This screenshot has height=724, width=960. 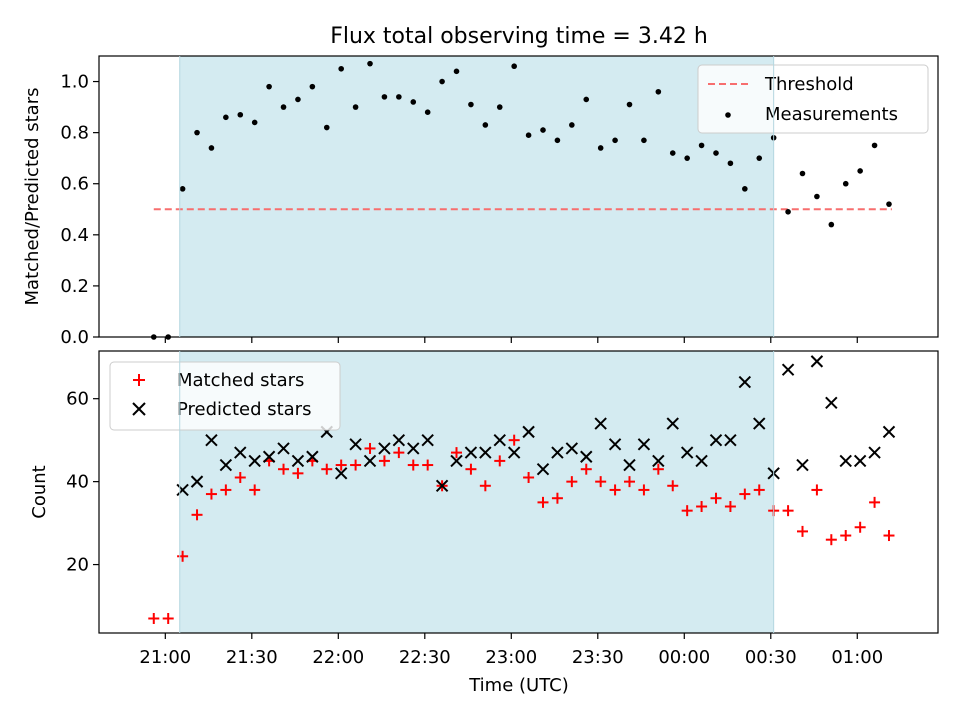 What do you see at coordinates (39, 491) in the screenshot?
I see `bottom-y-axis-label: Count` at bounding box center [39, 491].